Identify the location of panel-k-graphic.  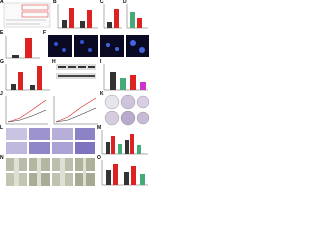
(127, 110).